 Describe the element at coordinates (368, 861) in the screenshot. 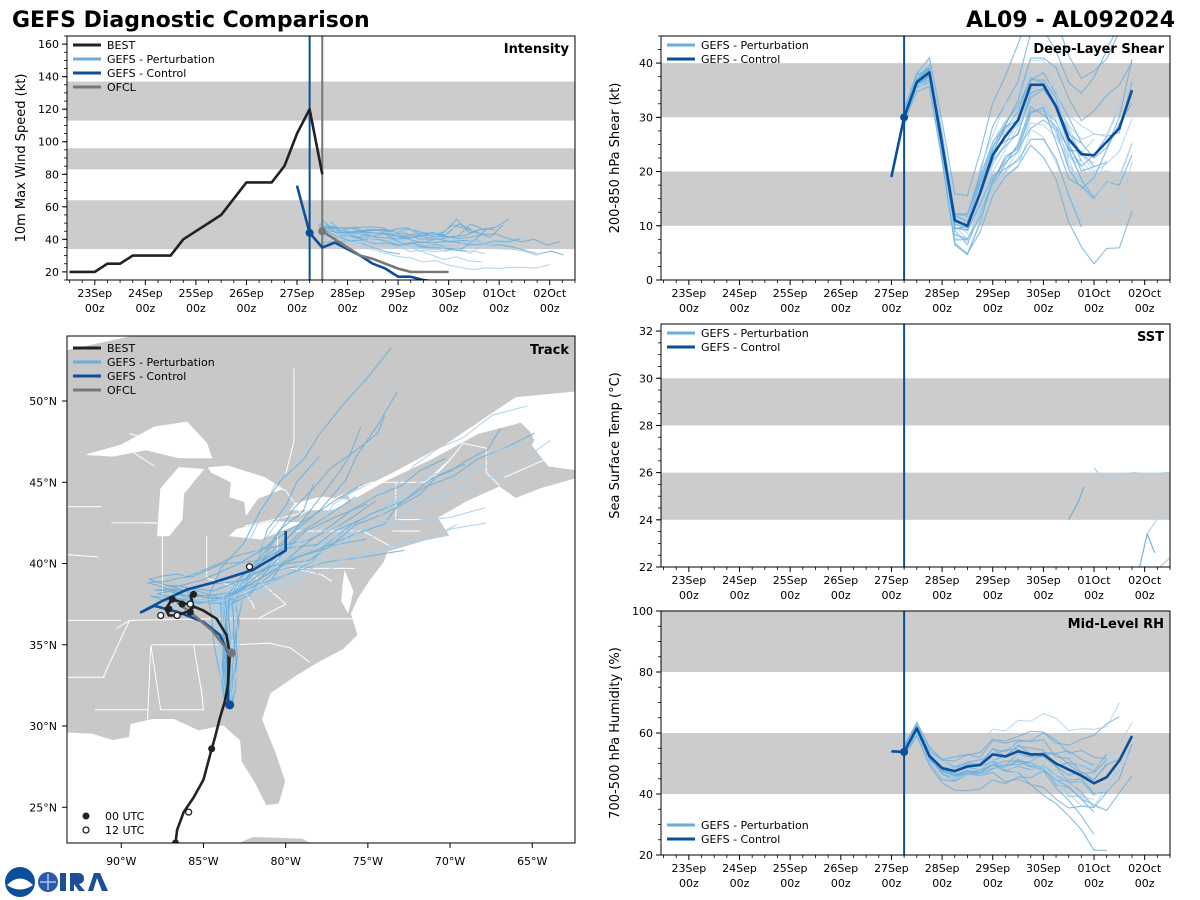

I see `track-xtick-label: 75°W` at that location.